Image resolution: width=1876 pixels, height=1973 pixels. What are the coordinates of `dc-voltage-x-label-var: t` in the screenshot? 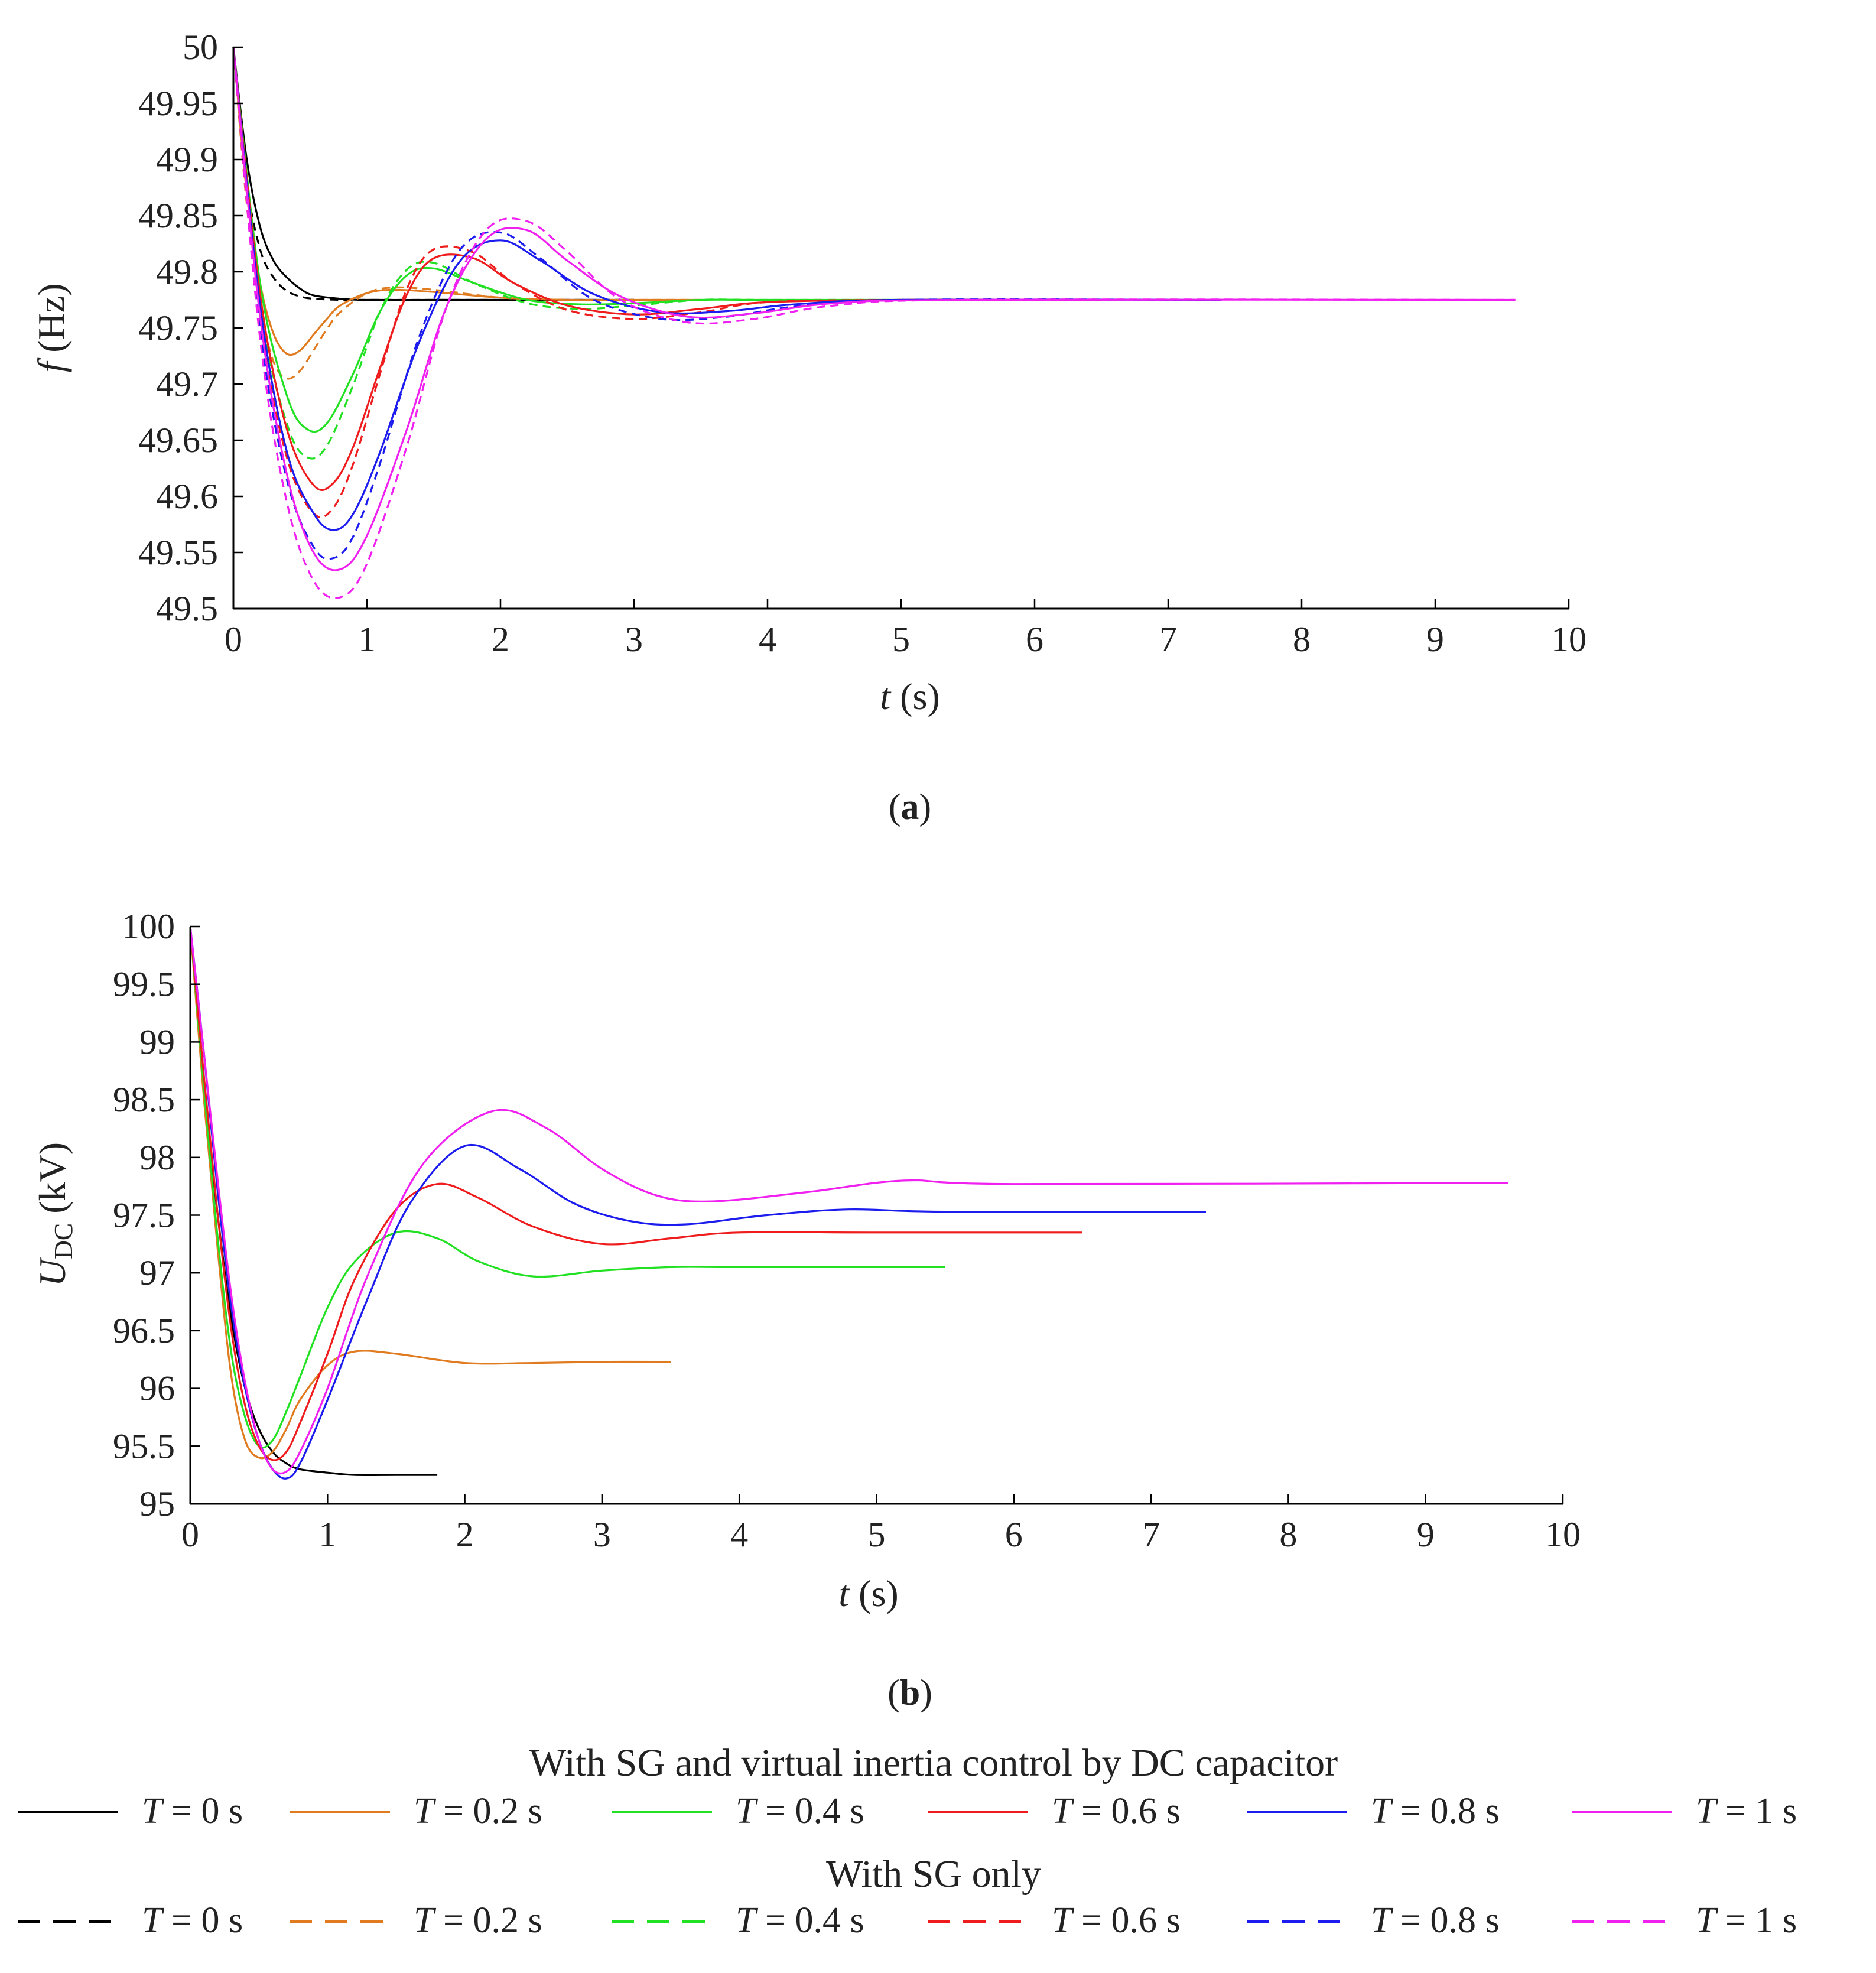 It's located at (844, 1593).